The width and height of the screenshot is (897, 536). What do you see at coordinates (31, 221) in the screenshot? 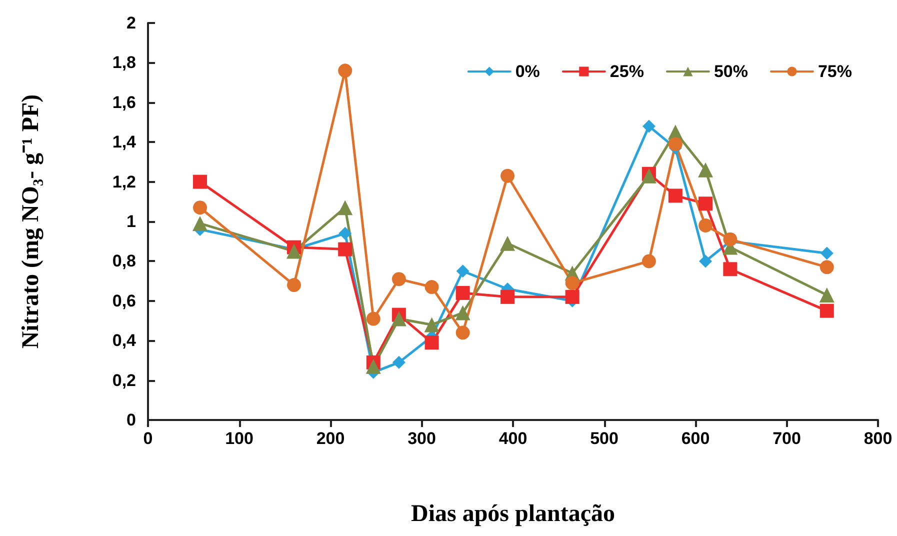
I see `y-axis-title: Nitrato (mg NO₃- g⁻¹ PF)` at bounding box center [31, 221].